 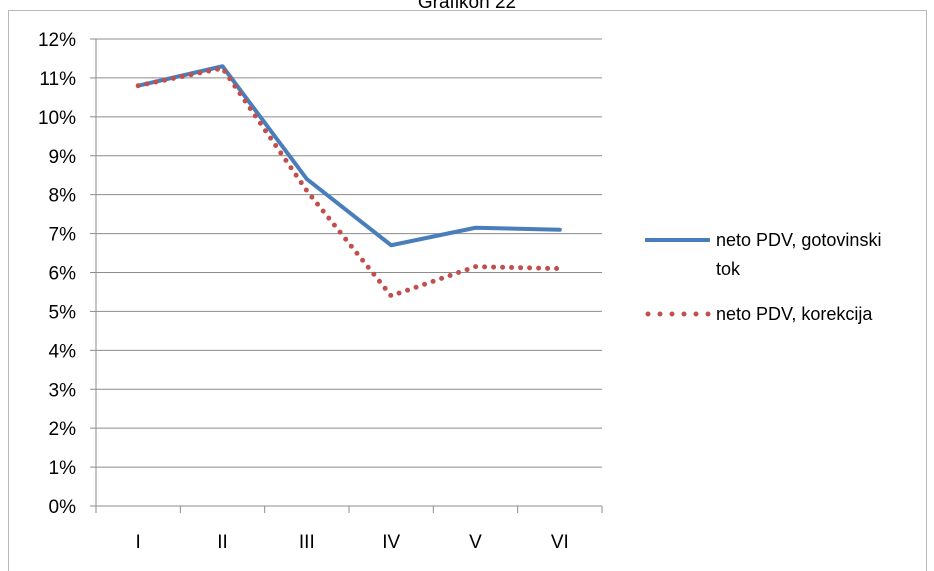 What do you see at coordinates (63, 274) in the screenshot?
I see `y-tick-label: 6%` at bounding box center [63, 274].